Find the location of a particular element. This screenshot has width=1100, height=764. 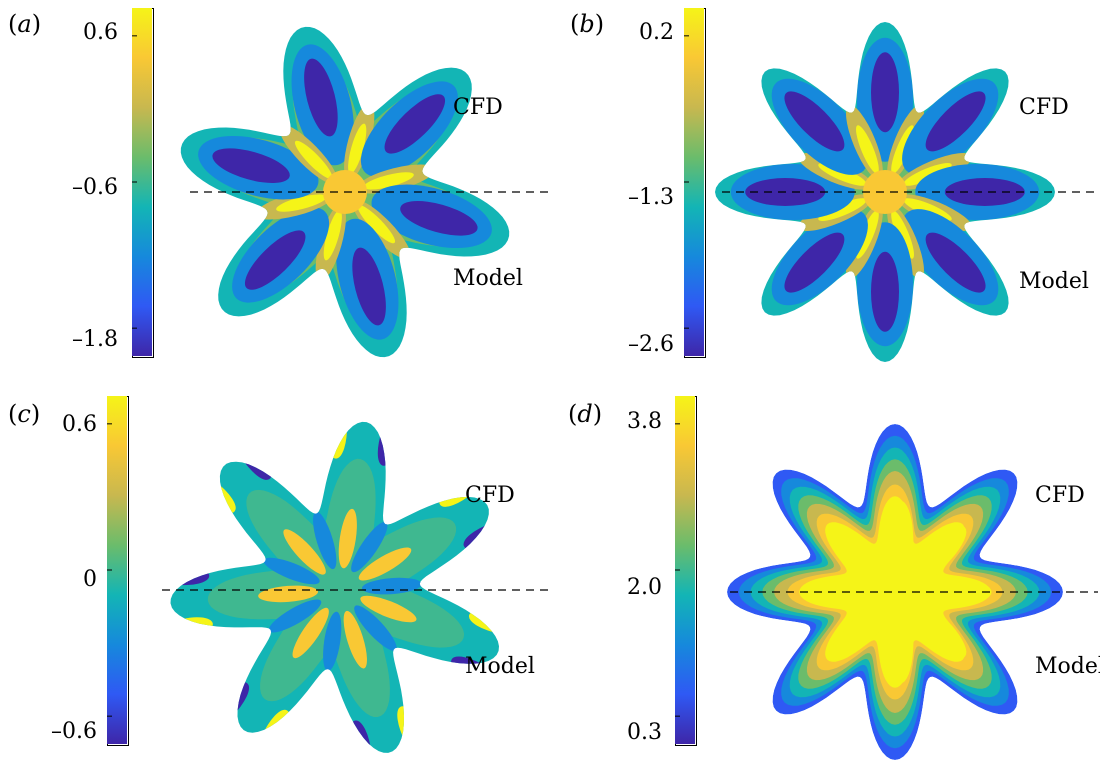

colorbar-tick-d-1: 2.0 is located at coordinates (644, 587).